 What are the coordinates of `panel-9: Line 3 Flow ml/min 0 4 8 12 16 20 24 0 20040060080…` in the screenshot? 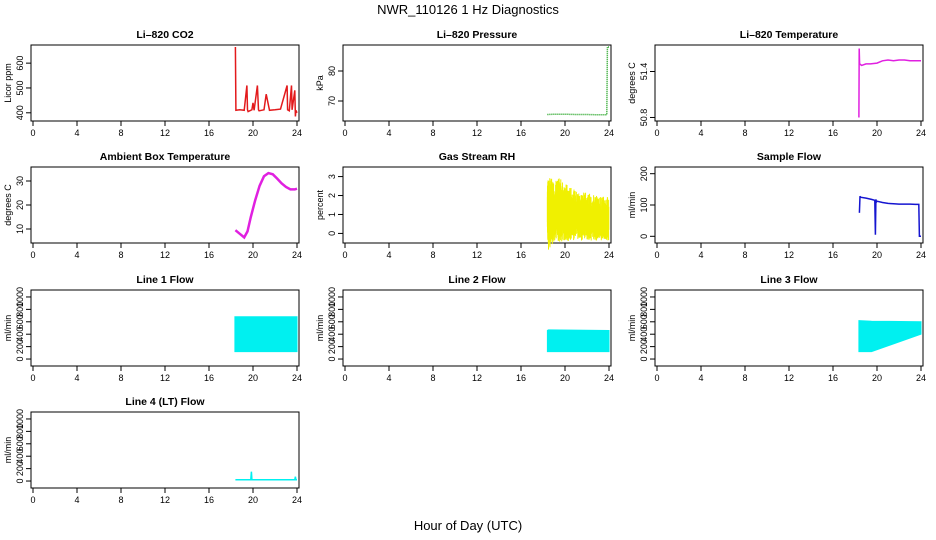 It's located at (776, 328).